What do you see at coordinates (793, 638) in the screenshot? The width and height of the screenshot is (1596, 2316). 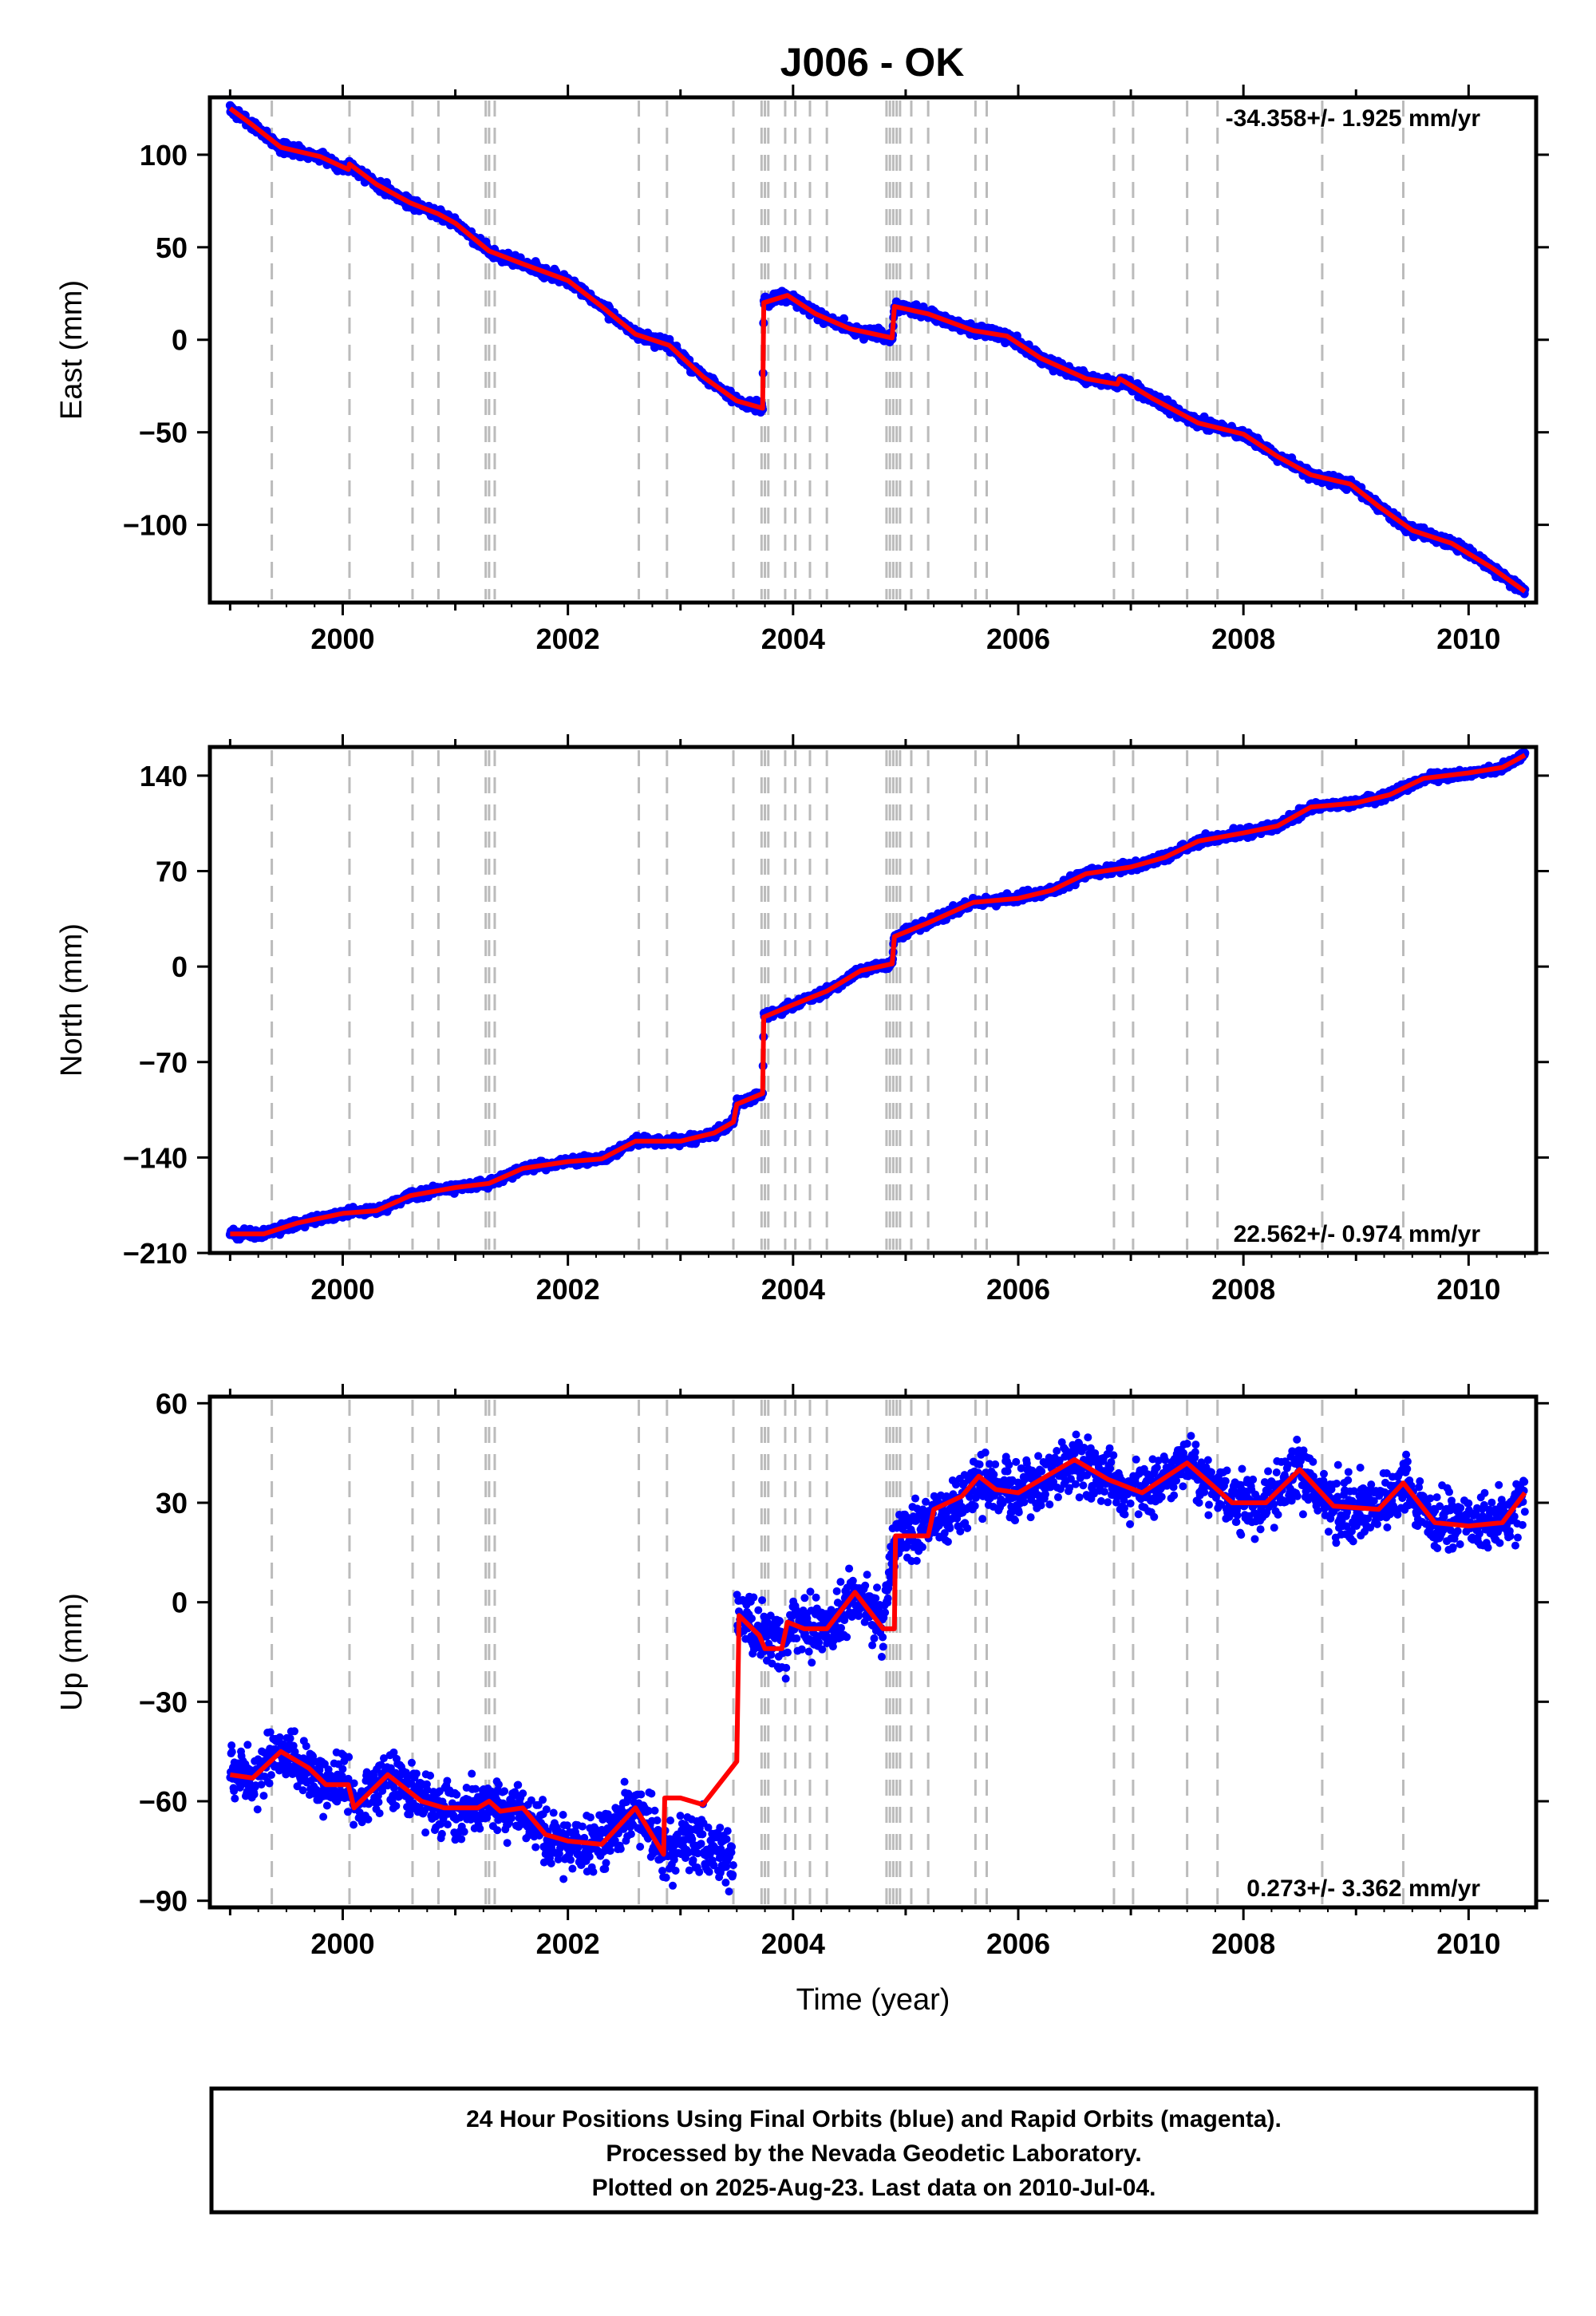 I see `x-tick-label: 2004` at bounding box center [793, 638].